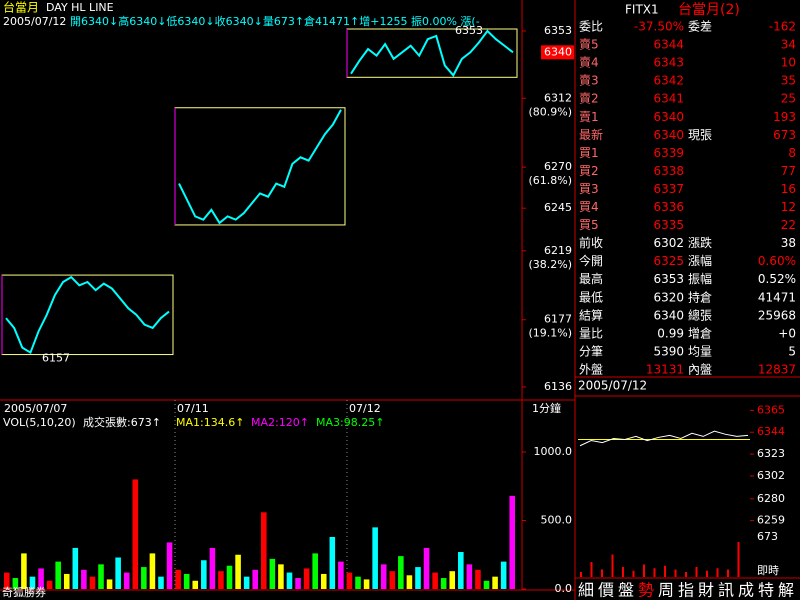 This screenshot has height=600, width=800. I want to click on y-tick-label: 6323, so click(771, 453).